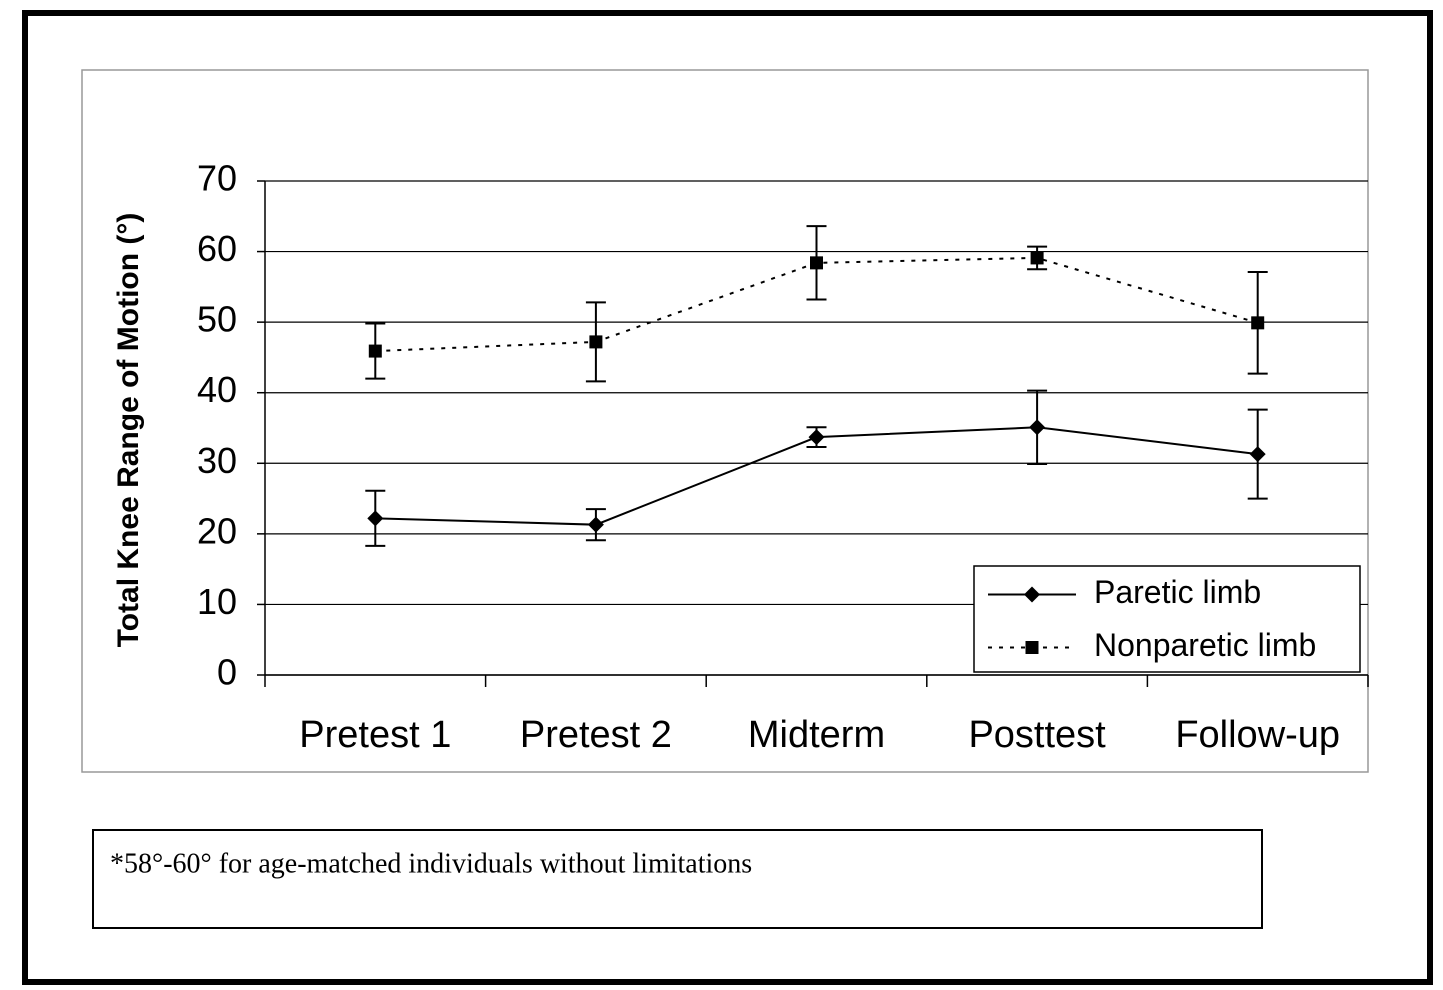  Describe the element at coordinates (217, 389) in the screenshot. I see `y-tick-label: 40` at that location.